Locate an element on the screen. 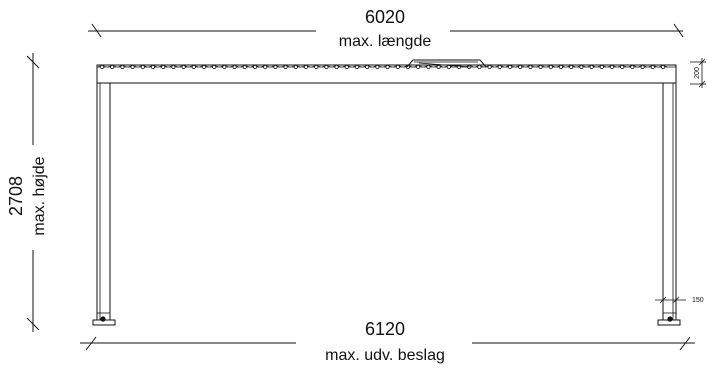 The image size is (707, 371). bottom-dimension-value: 6120 is located at coordinates (385, 329).